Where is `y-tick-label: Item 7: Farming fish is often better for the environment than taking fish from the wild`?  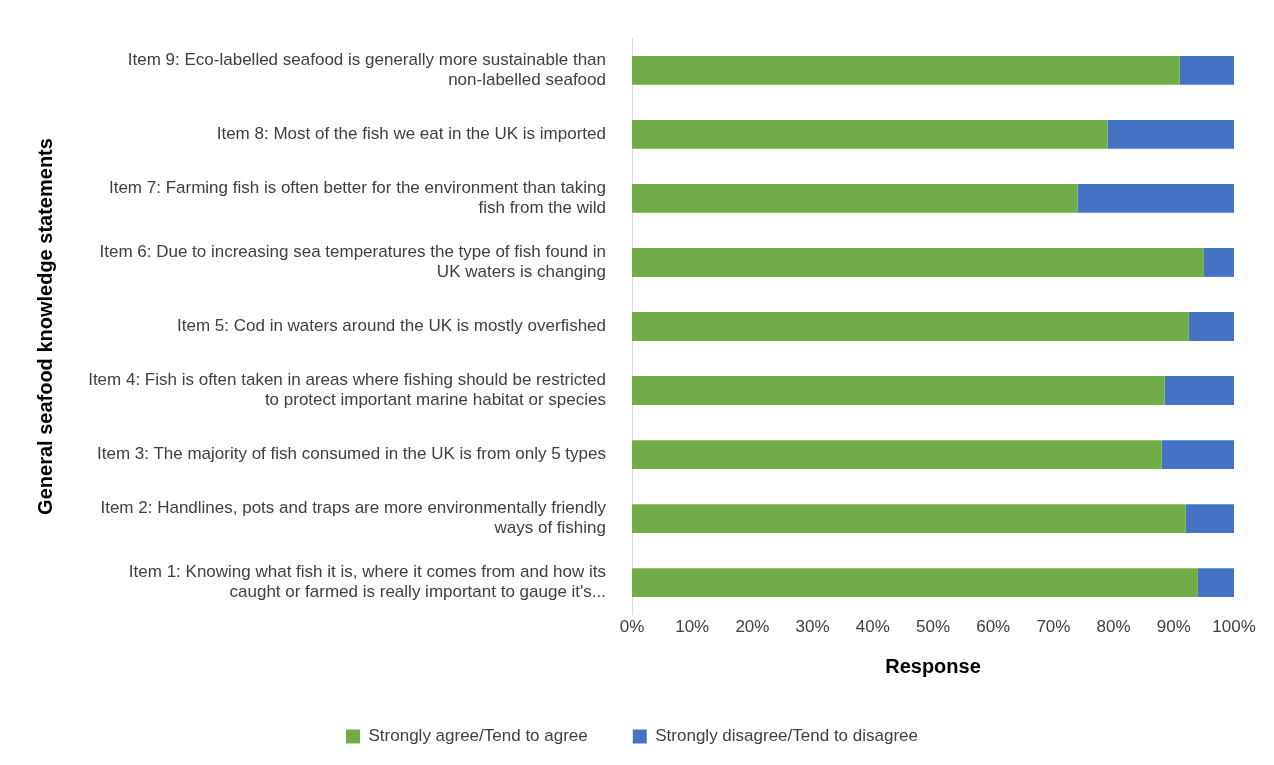 y-tick-label: Item 7: Farming fish is often better for the environment than taking fish from the wild is located at coordinates (357, 197).